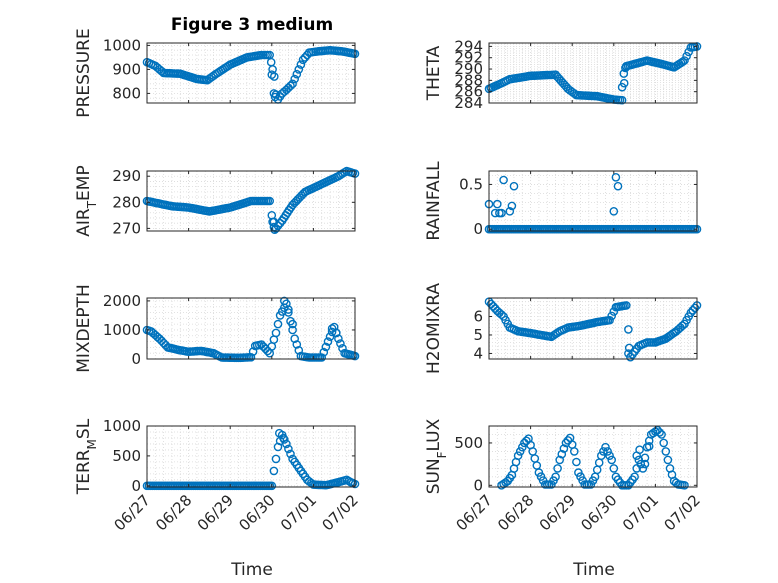 This screenshot has width=778, height=583. I want to click on xlabel-left: Time, so click(251, 570).